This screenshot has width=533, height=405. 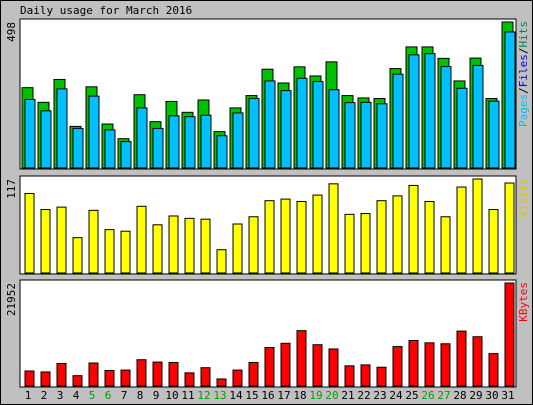 What do you see at coordinates (523, 302) in the screenshot?
I see `legend-kbytes: KBytes` at bounding box center [523, 302].